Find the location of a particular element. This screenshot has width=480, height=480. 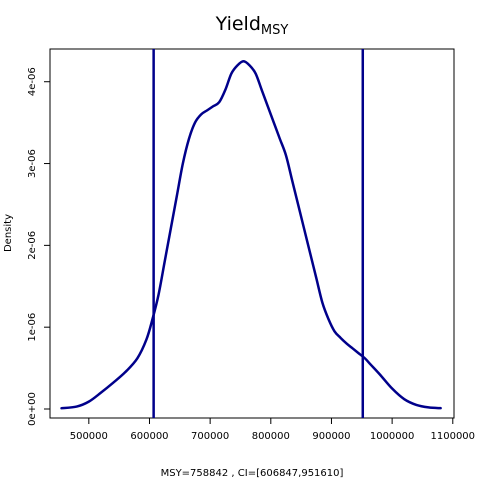

chart-title: YieldMSY is located at coordinates (252, 25).